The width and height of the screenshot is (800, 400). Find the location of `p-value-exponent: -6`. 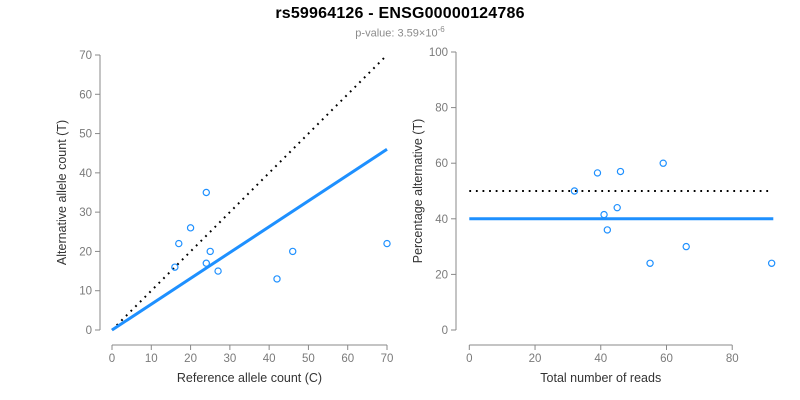

p-value-exponent: -6 is located at coordinates (441, 29).